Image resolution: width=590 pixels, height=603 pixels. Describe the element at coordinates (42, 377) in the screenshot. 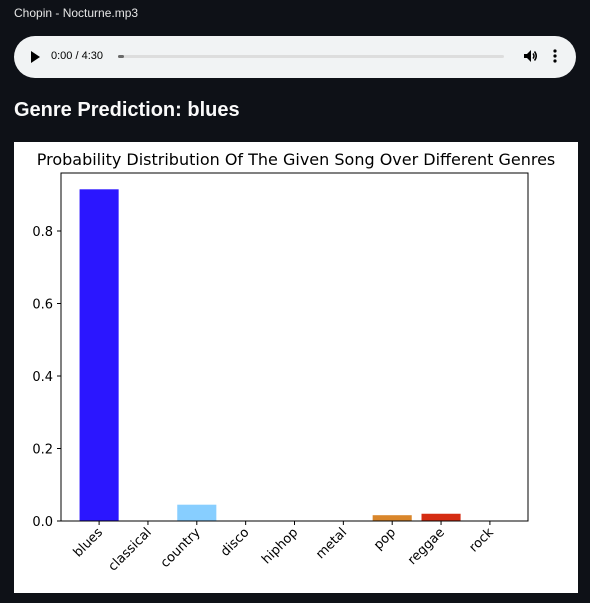

I see `y-tick-label: 0.4` at that location.